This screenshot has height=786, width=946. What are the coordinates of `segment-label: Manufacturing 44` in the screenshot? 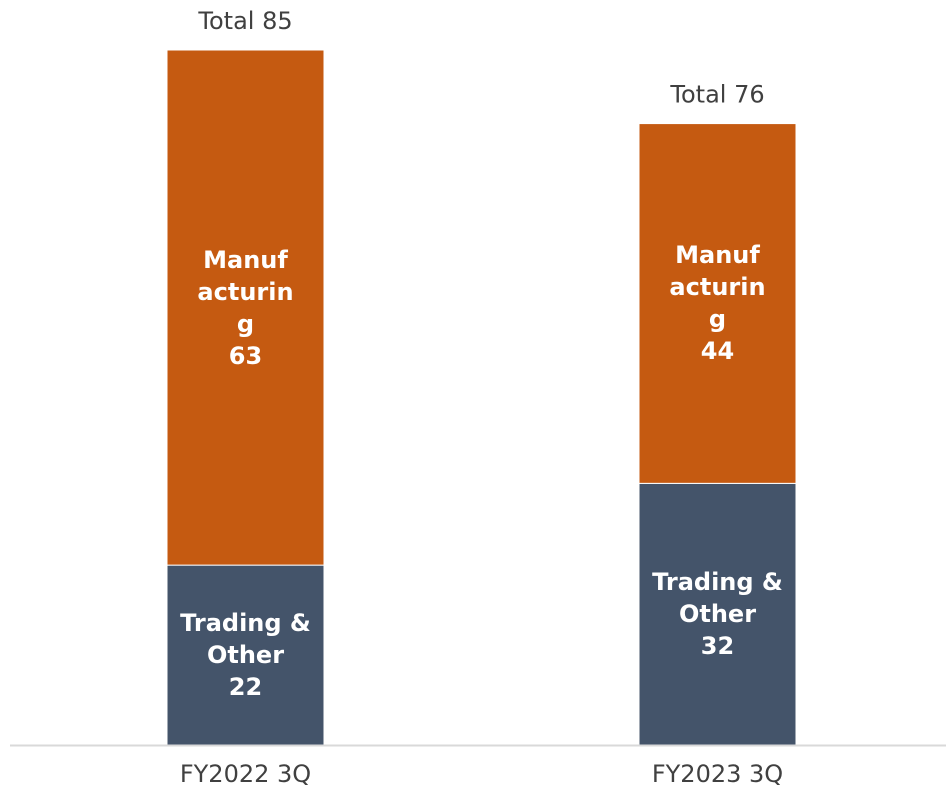 It's located at (717, 304).